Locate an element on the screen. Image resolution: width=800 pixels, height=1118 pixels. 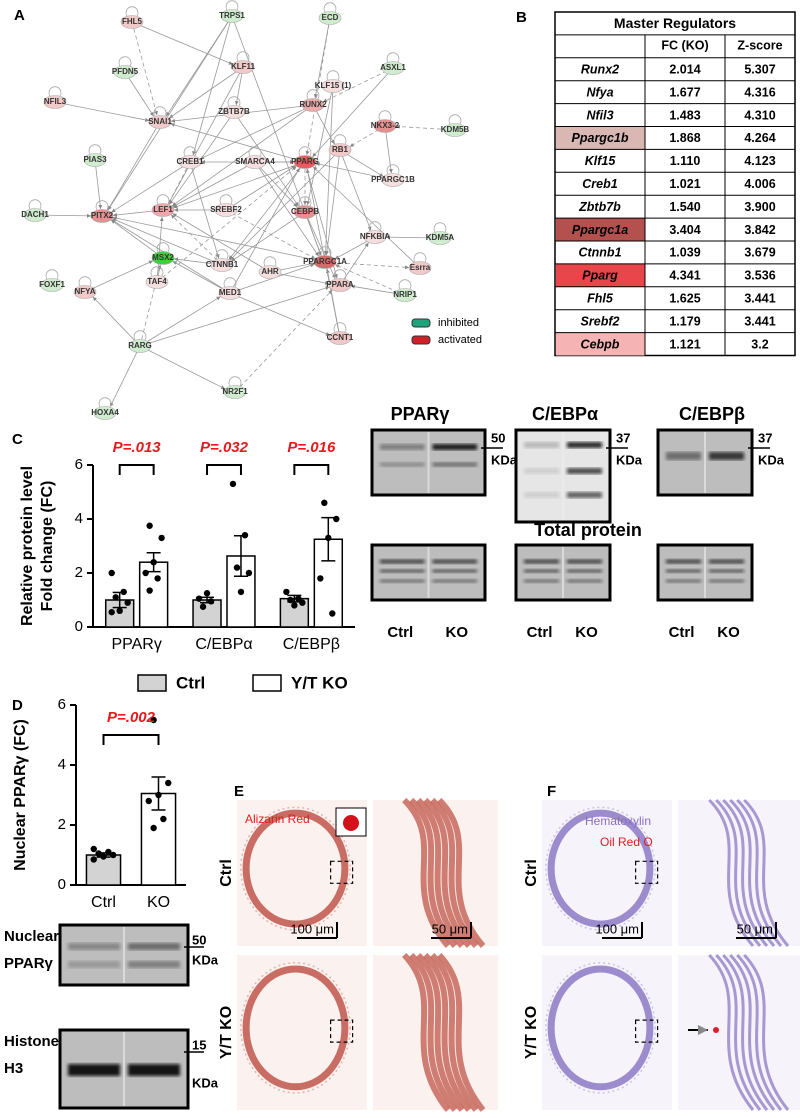
node-label: ZBTB7B is located at coordinates (234, 111).